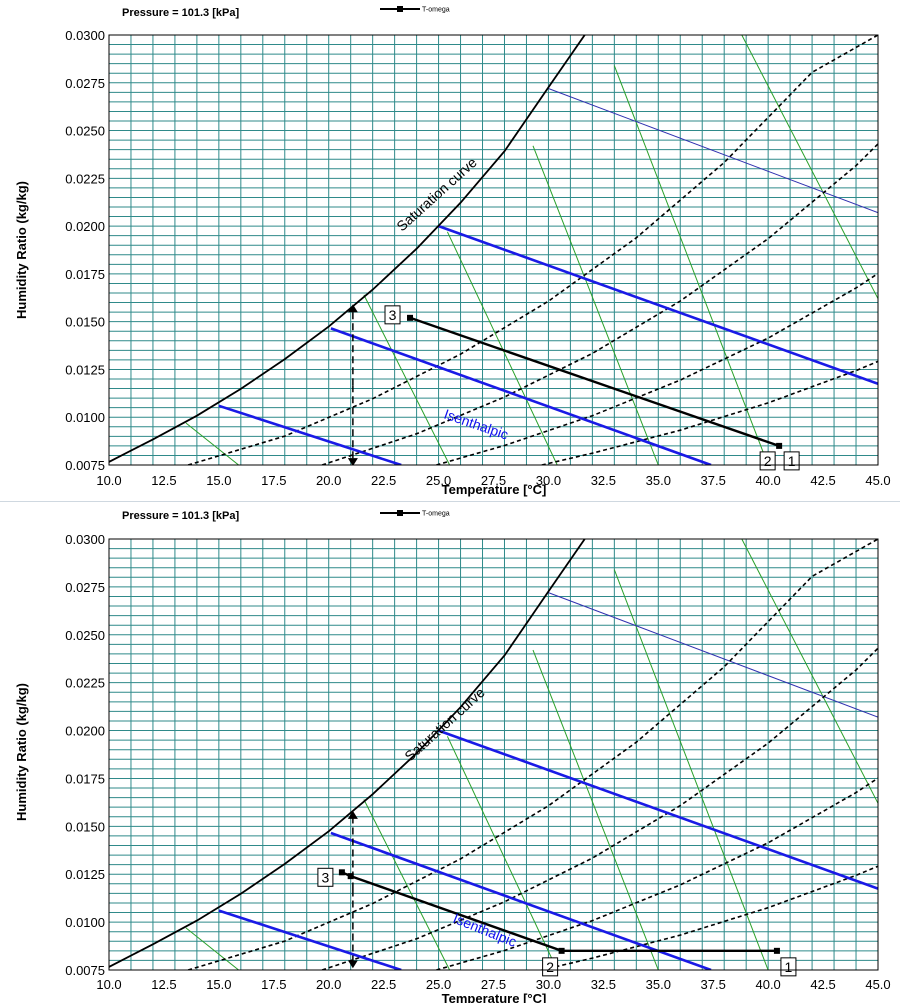 Image resolution: width=900 pixels, height=1003 pixels. I want to click on x-tick-label: 40.0, so click(767, 984).